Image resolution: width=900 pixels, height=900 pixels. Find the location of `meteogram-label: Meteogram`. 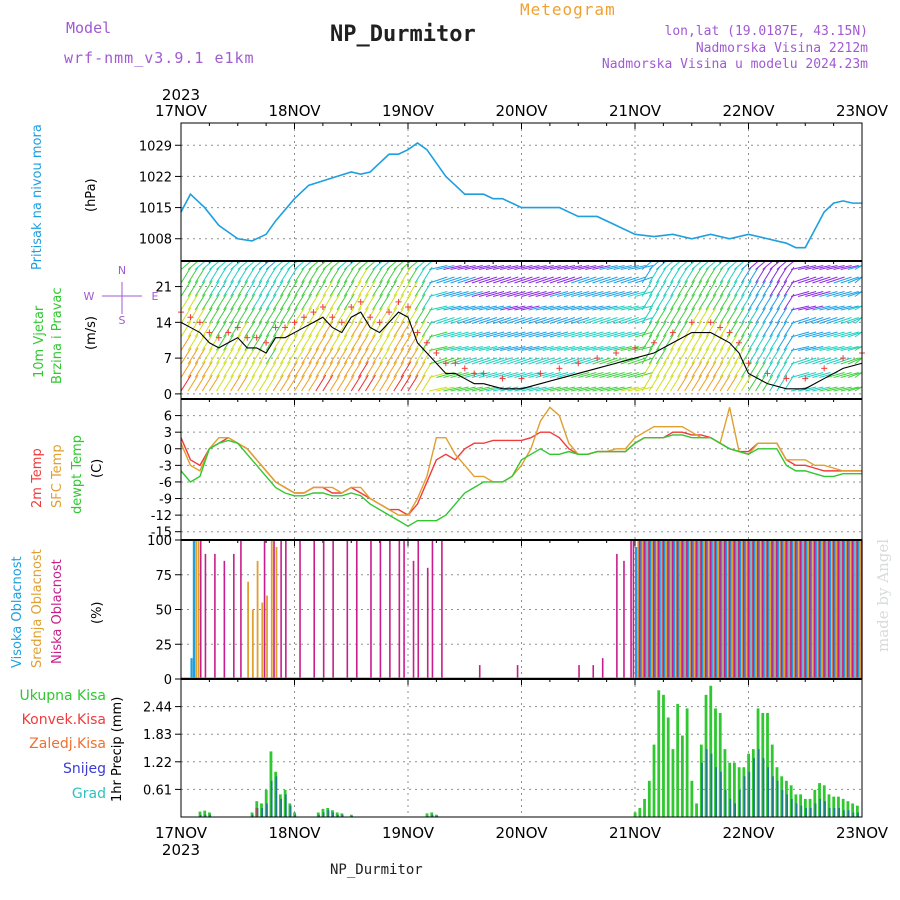

meteogram-label: Meteogram is located at coordinates (568, 9).